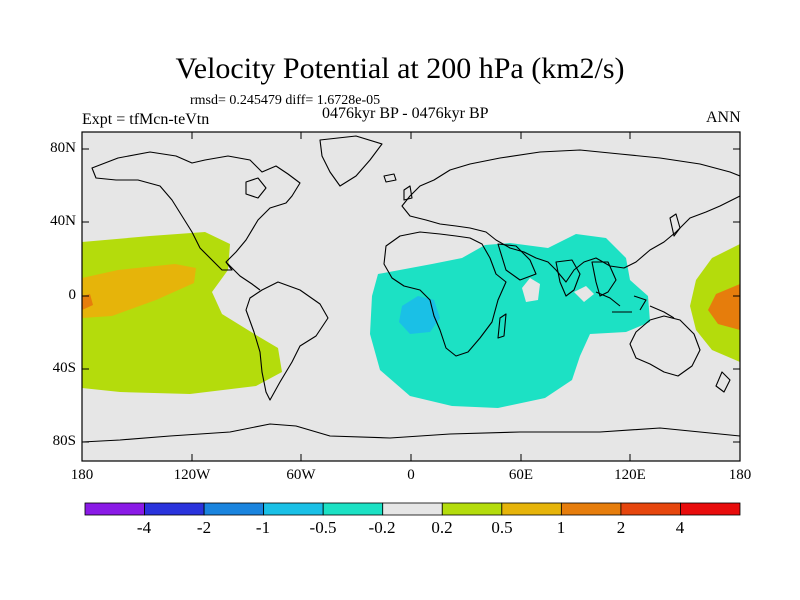 Image resolution: width=800 pixels, height=600 pixels. What do you see at coordinates (63, 221) in the screenshot?
I see `y-tick-label-40n: 40N` at bounding box center [63, 221].